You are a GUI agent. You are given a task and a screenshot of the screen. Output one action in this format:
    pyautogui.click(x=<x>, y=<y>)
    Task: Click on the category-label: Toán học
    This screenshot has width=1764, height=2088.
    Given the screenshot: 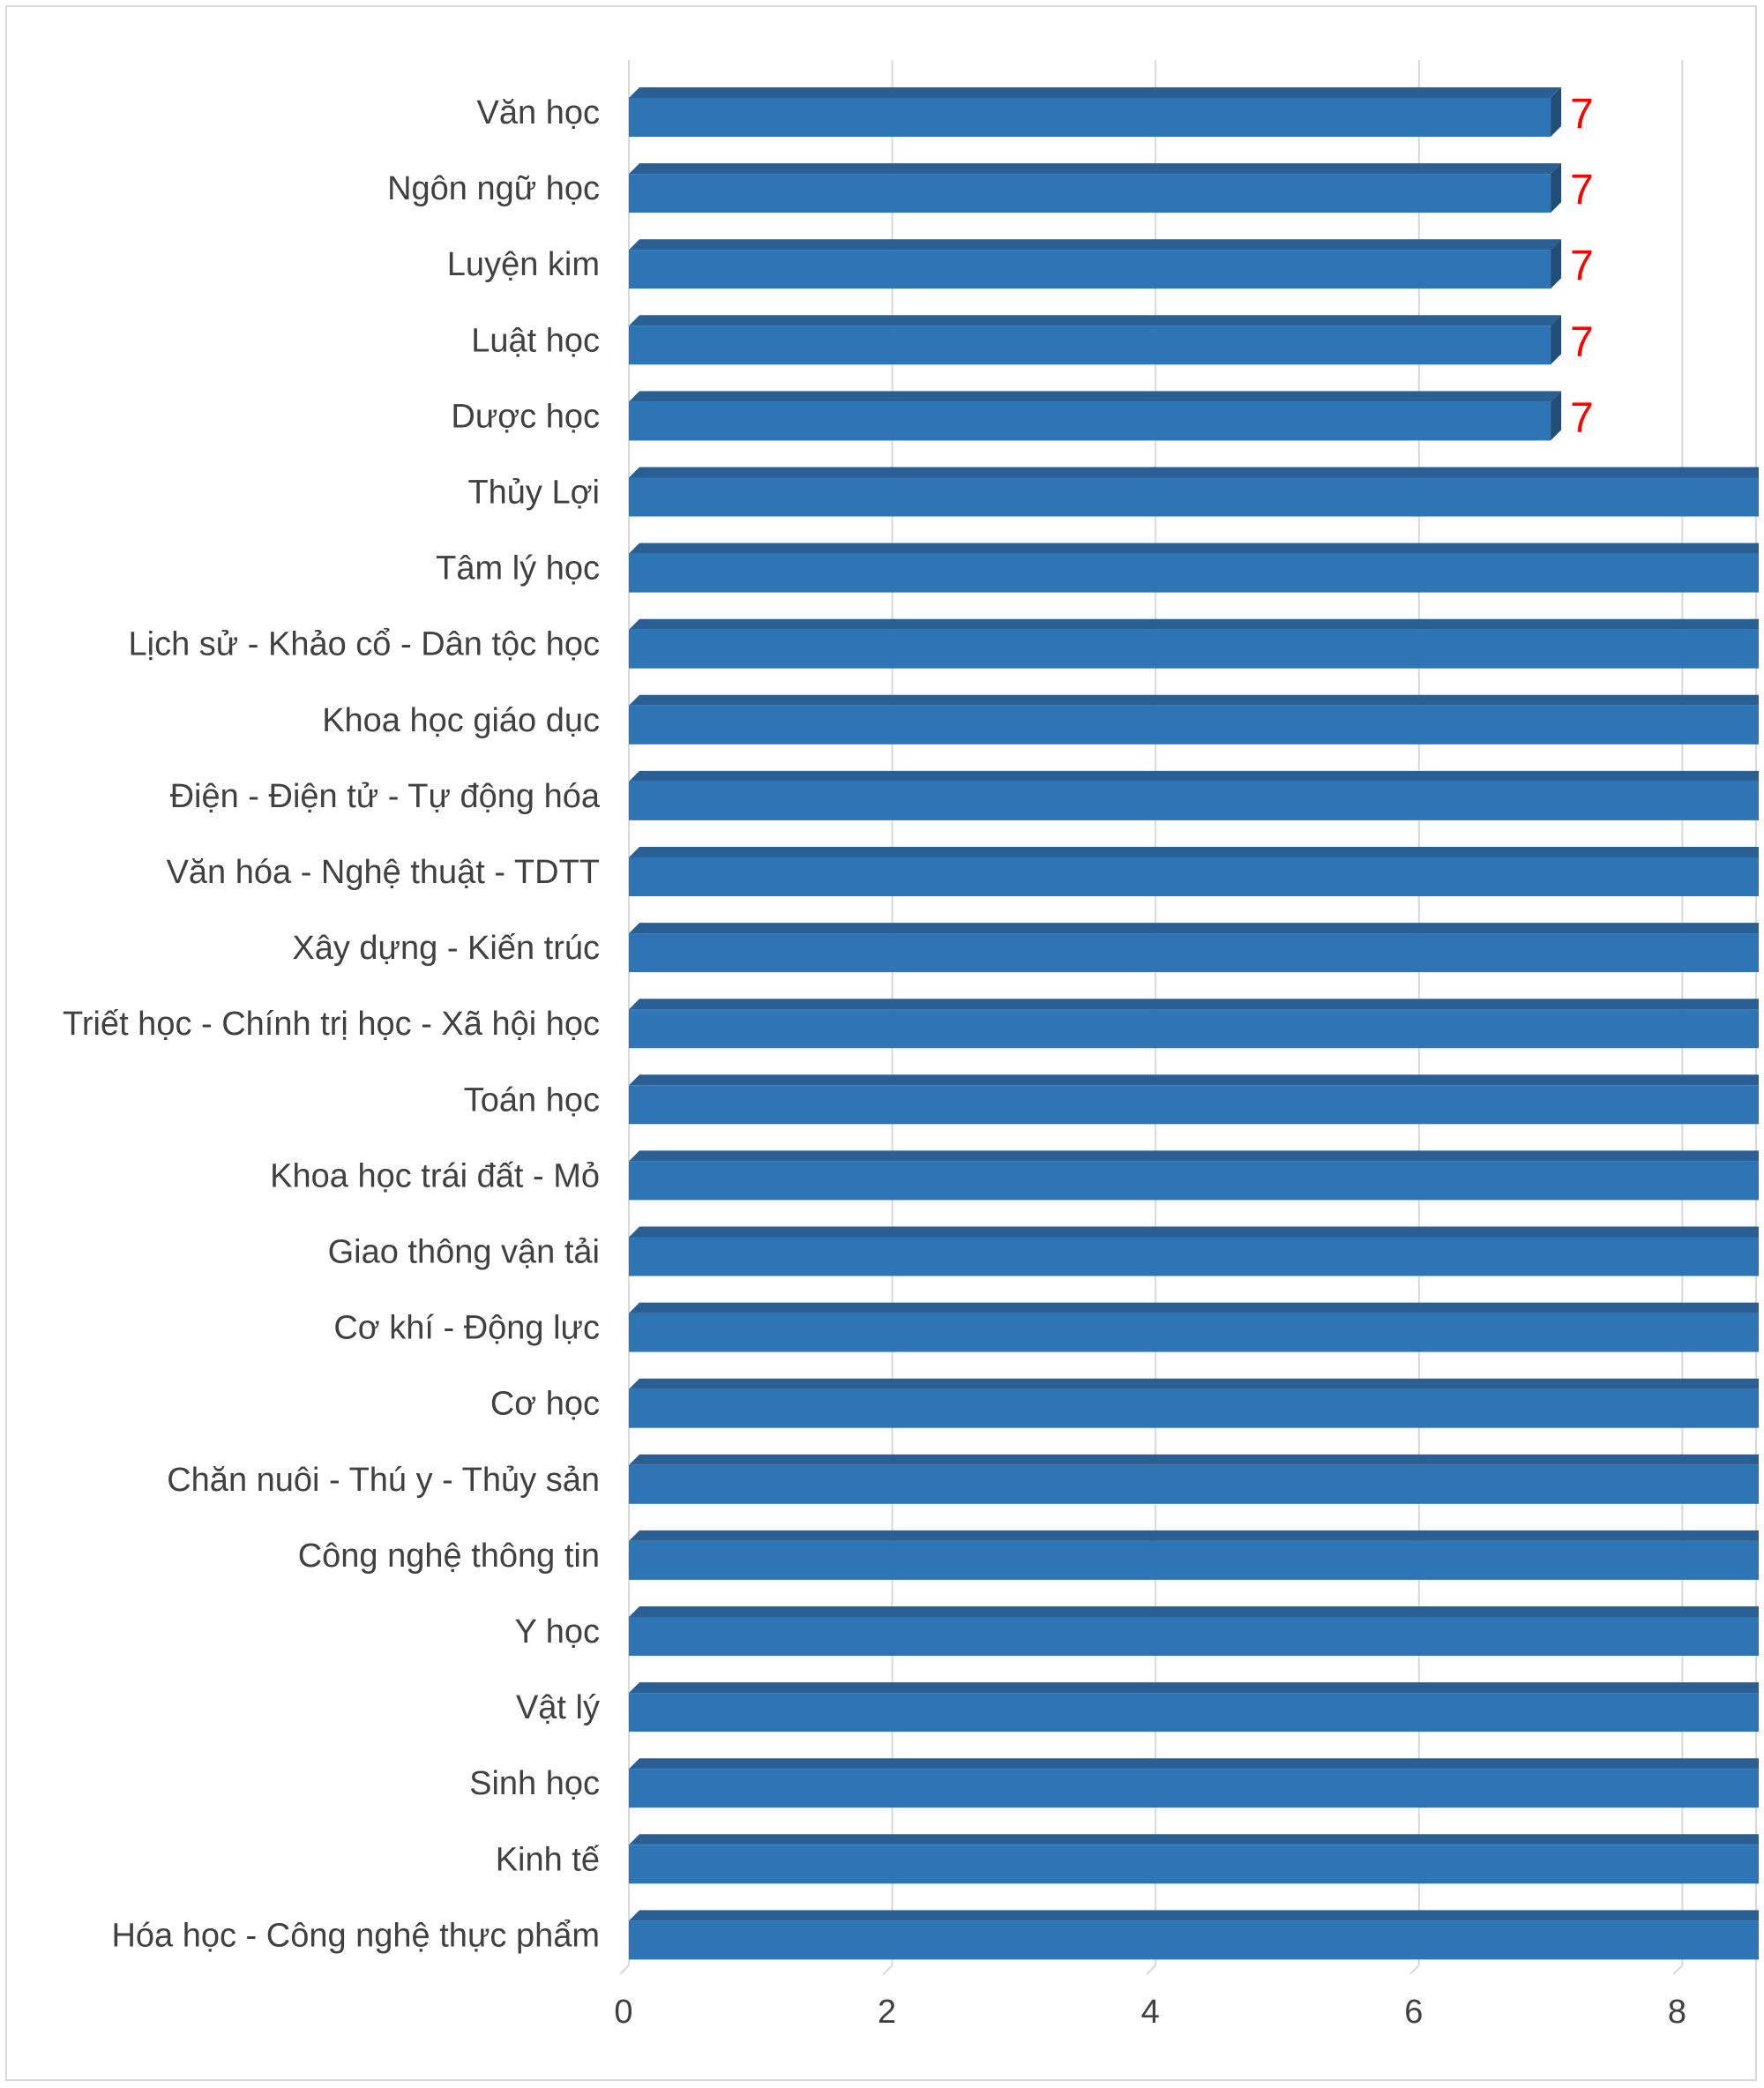 What is the action you would take?
    pyautogui.click(x=532, y=1100)
    